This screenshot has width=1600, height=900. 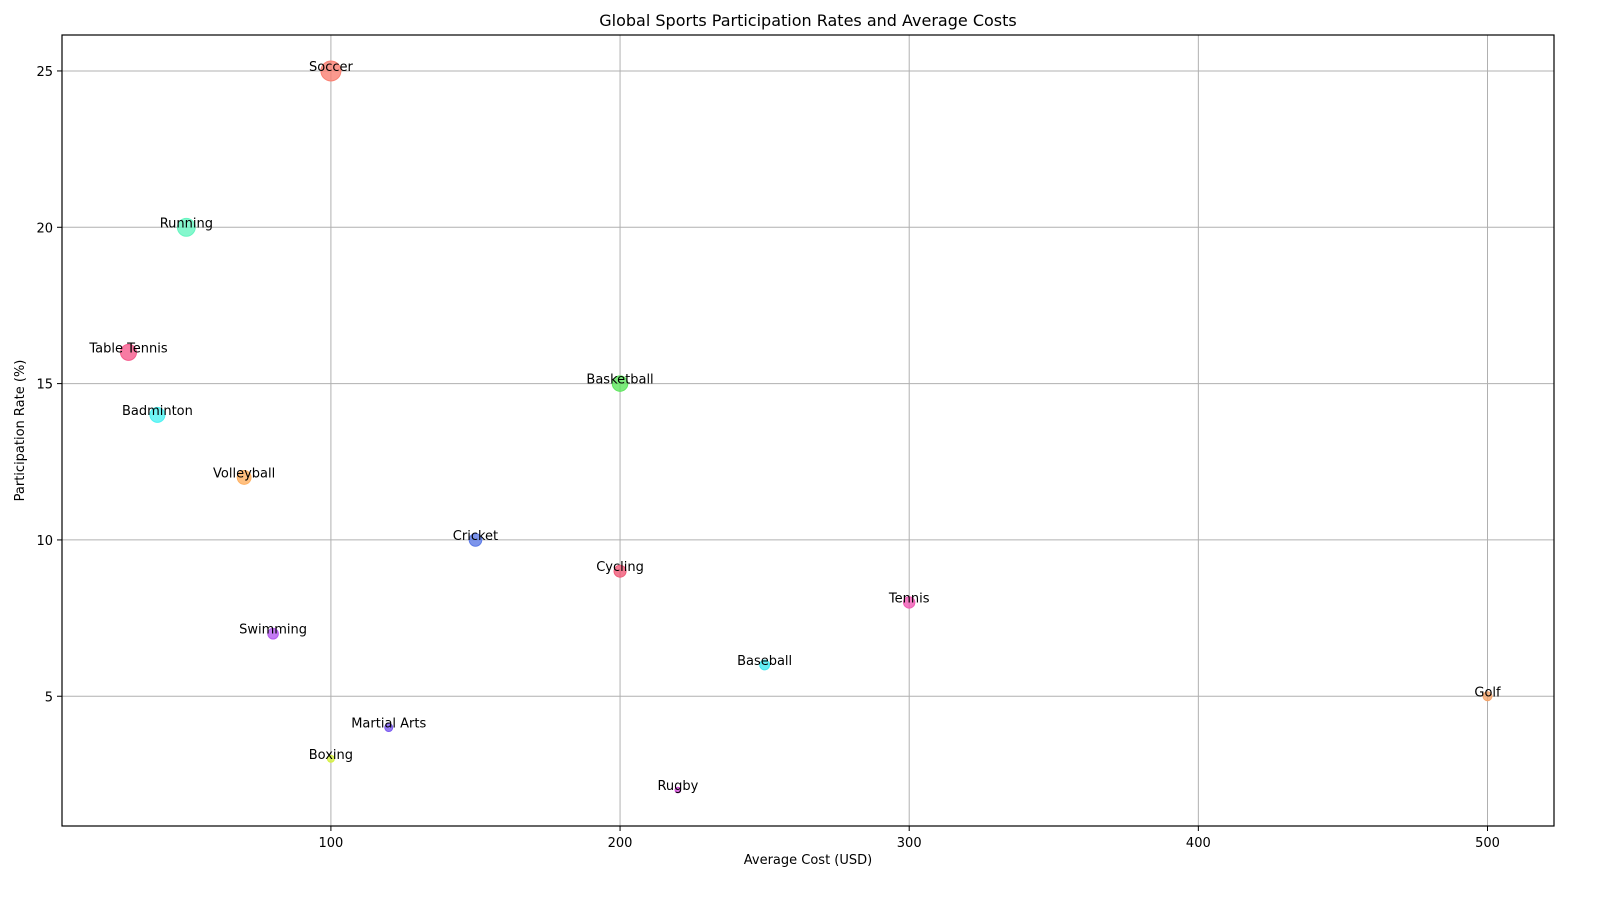 I want to click on point-label-swimming: Swimming, so click(x=273, y=630).